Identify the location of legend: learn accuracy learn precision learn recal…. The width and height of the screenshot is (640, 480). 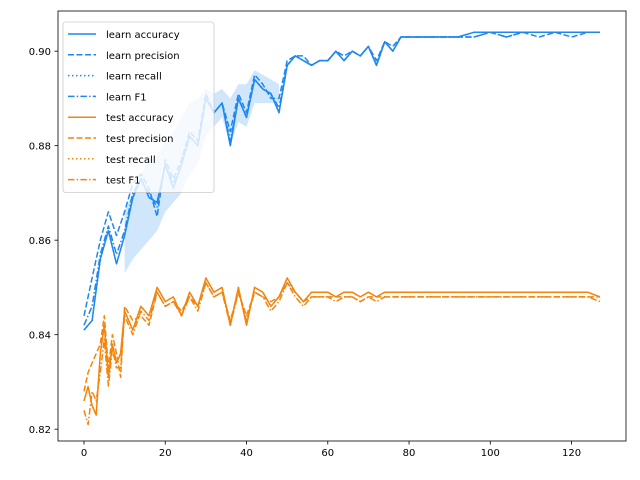
(138, 107).